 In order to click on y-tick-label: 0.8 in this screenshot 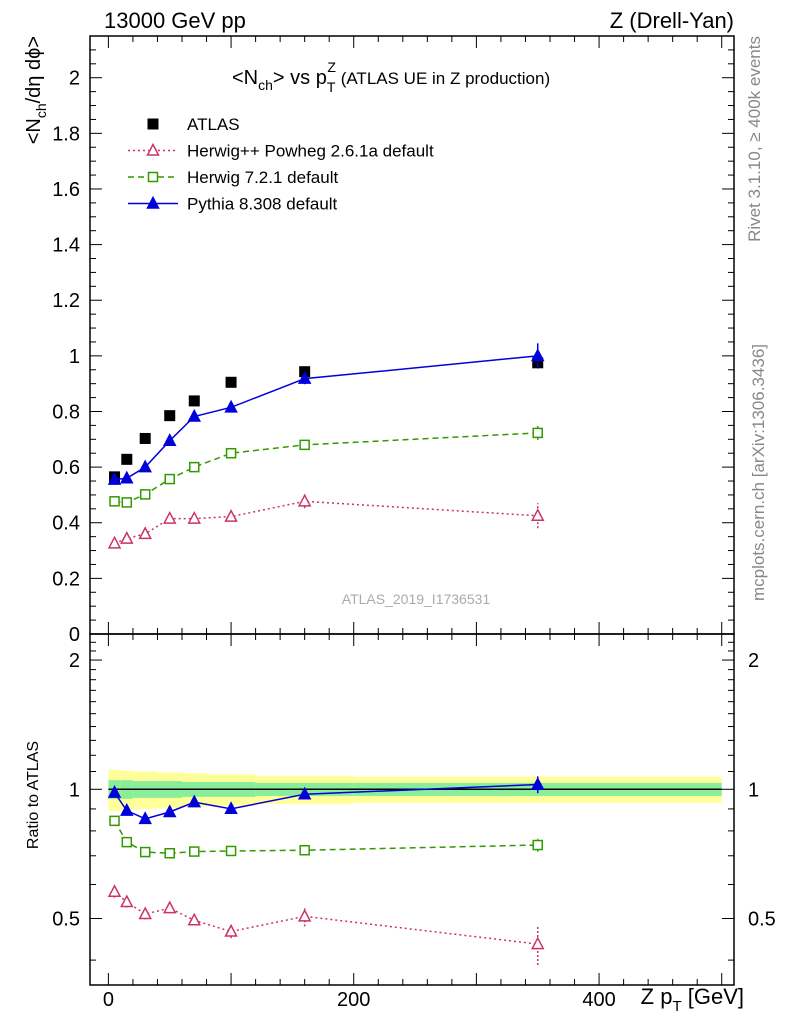, I will do `click(66, 412)`.